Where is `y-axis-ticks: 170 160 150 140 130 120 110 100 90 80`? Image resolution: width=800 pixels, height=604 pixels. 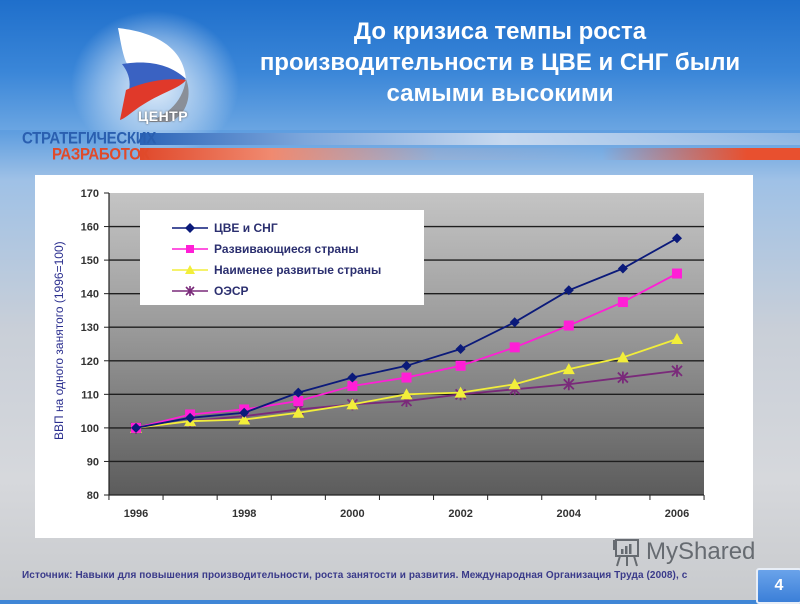
y-axis-ticks: 170 160 150 140 130 120 110 100 90 80 is located at coordinates (95, 345).